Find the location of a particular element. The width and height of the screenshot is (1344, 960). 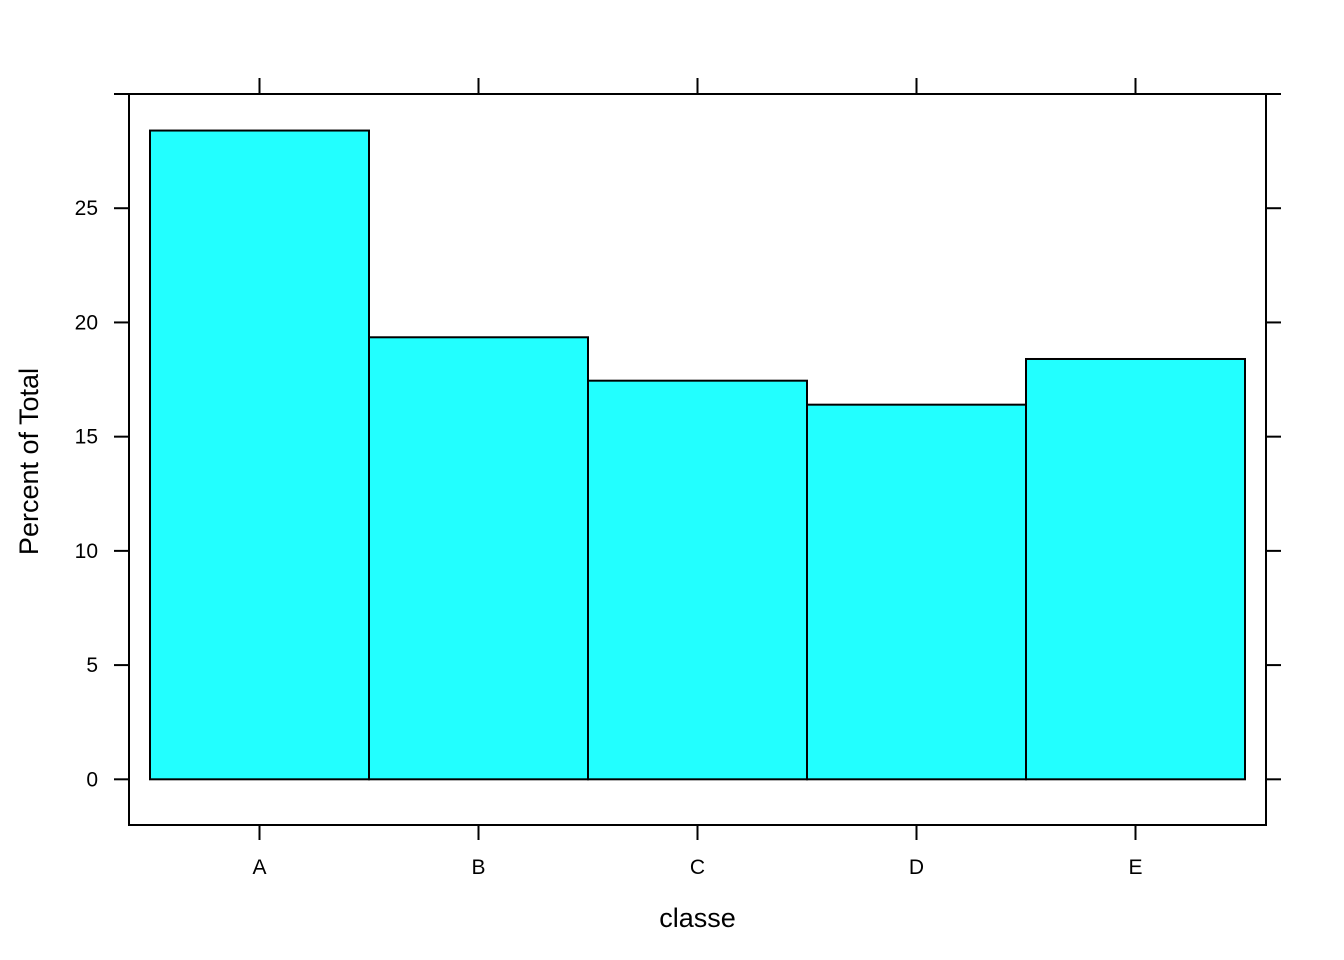

y-tick-label-25: 25 is located at coordinates (86, 208).